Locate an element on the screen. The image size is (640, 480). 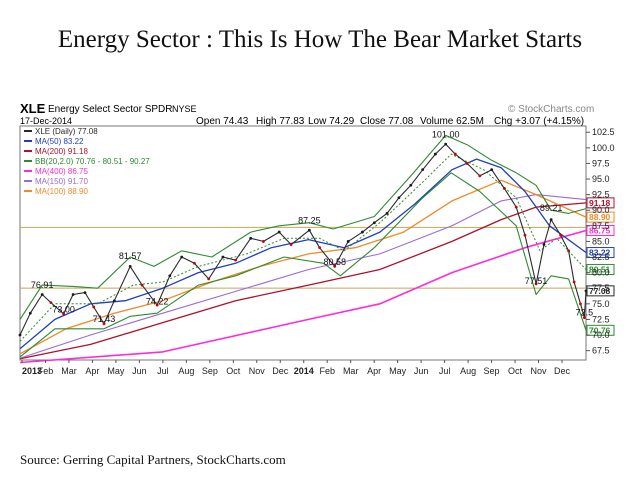
legend-entry: MA(150) 91.70 is located at coordinates (61, 181).